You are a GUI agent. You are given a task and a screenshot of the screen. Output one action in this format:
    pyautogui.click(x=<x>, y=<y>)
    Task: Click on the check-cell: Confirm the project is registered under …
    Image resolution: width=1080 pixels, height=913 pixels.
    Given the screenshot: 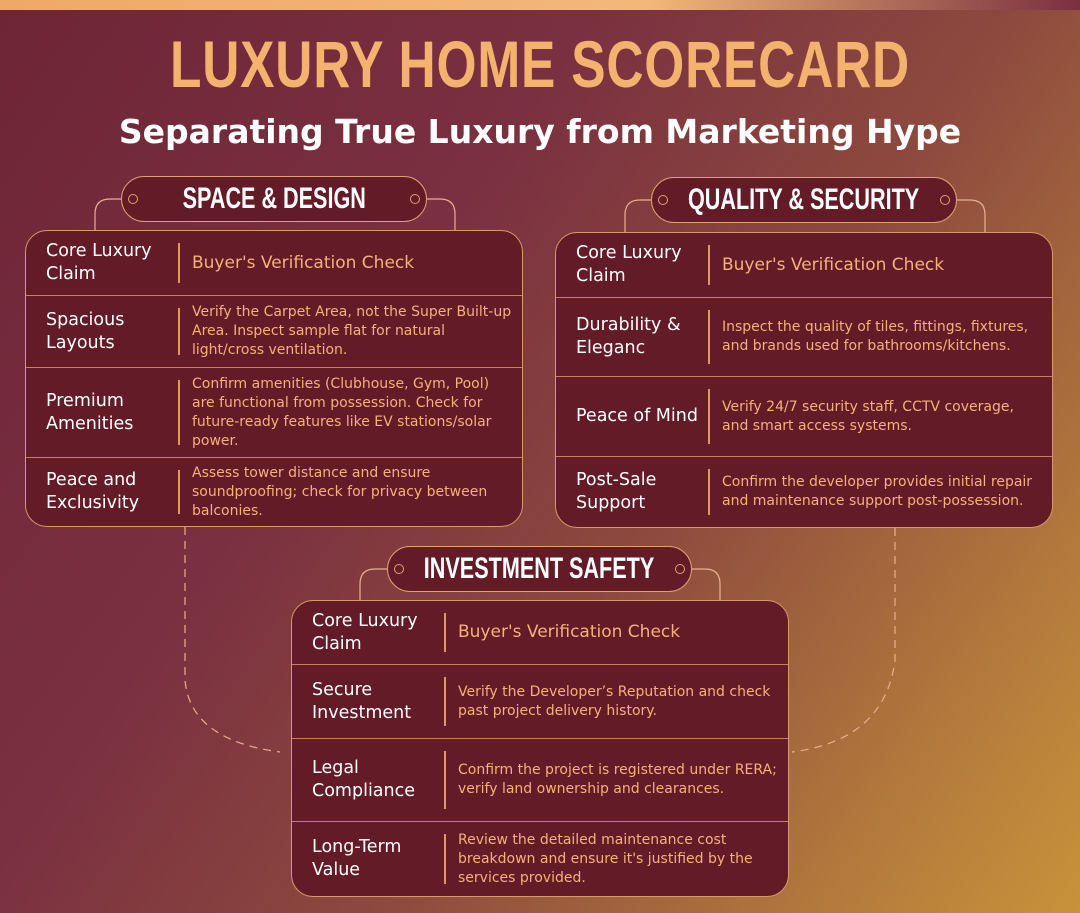 What is the action you would take?
    pyautogui.click(x=617, y=779)
    